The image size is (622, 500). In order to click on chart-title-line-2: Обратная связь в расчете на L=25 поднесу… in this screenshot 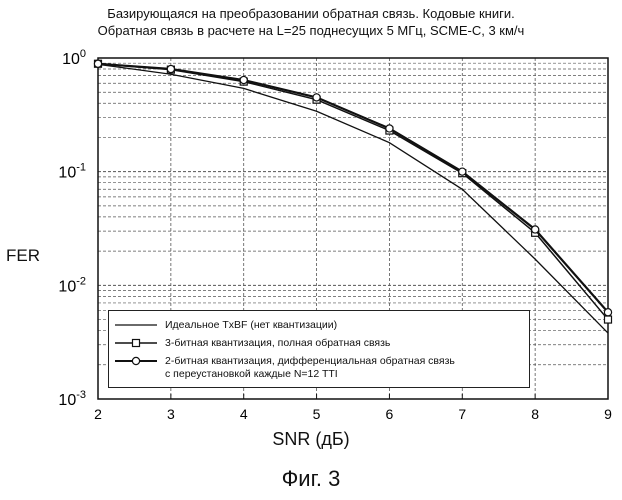, I will do `click(311, 30)`.